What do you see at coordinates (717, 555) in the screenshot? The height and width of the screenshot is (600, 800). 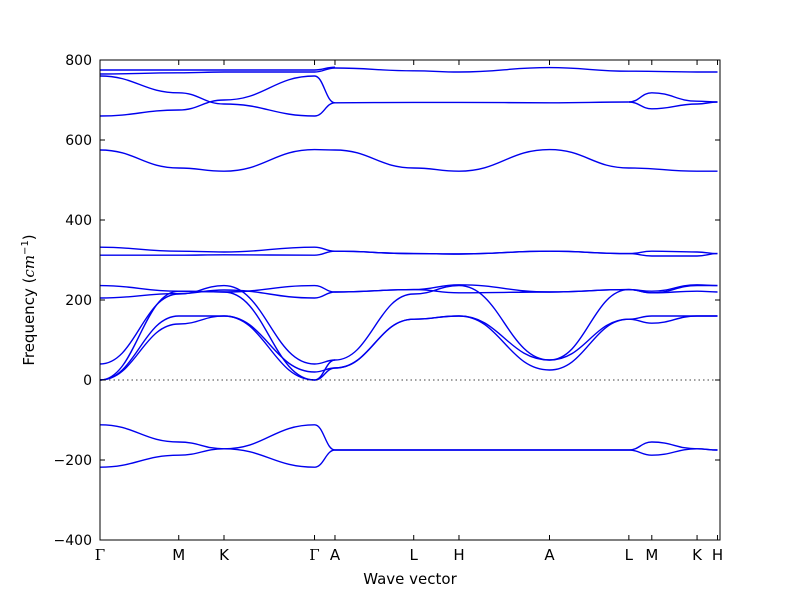 I see `kpoint-label-11: H` at bounding box center [717, 555].